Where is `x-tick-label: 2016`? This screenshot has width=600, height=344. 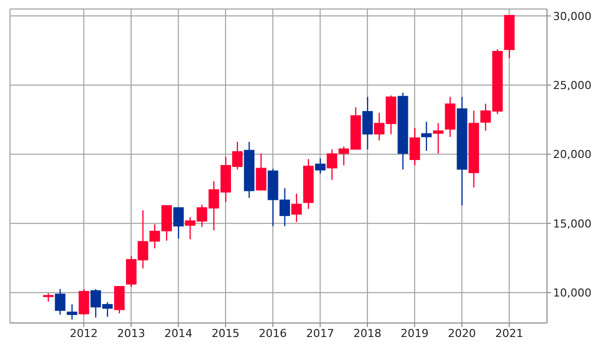
x-tick-label: 2016 is located at coordinates (272, 333).